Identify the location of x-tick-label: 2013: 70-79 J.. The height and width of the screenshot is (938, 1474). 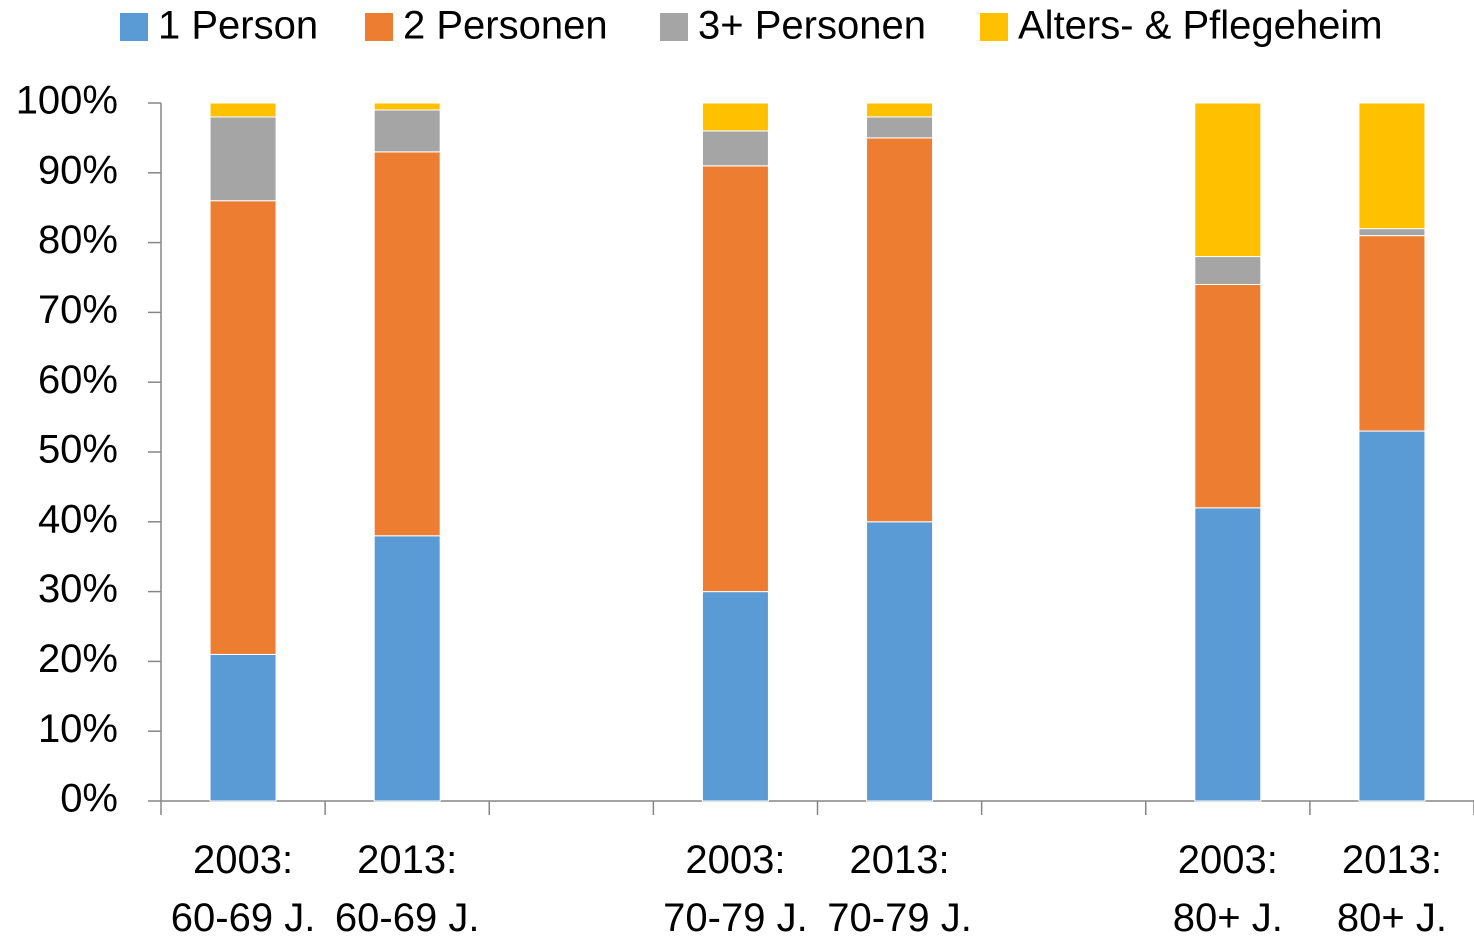
(899, 888).